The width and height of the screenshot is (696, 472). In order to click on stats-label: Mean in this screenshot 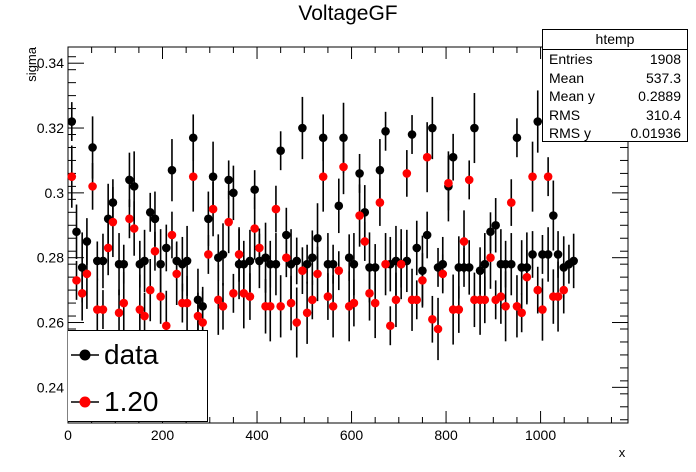, I will do `click(567, 77)`.